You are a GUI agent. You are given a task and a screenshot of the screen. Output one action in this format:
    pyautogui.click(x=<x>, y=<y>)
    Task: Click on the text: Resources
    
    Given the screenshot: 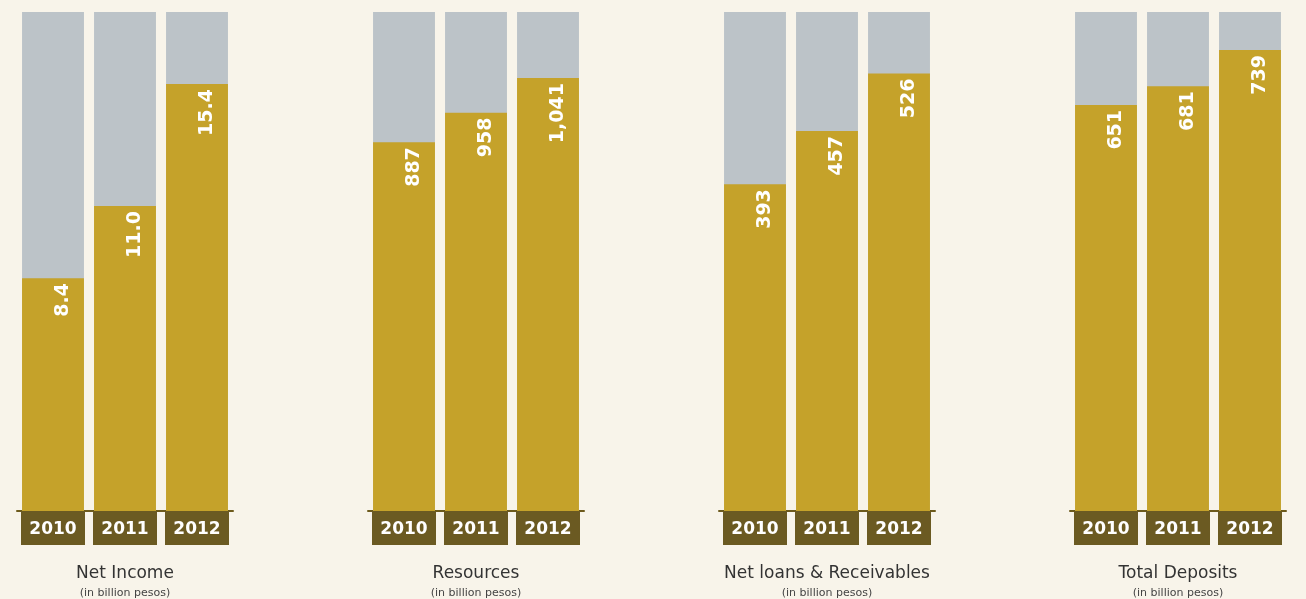 What is the action you would take?
    pyautogui.click(x=476, y=571)
    